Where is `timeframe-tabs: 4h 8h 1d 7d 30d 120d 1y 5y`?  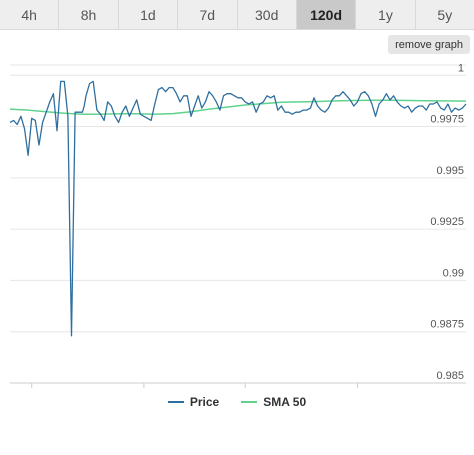 timeframe-tabs: 4h 8h 1d 7d 30d 120d 1y 5y is located at coordinates (237, 15).